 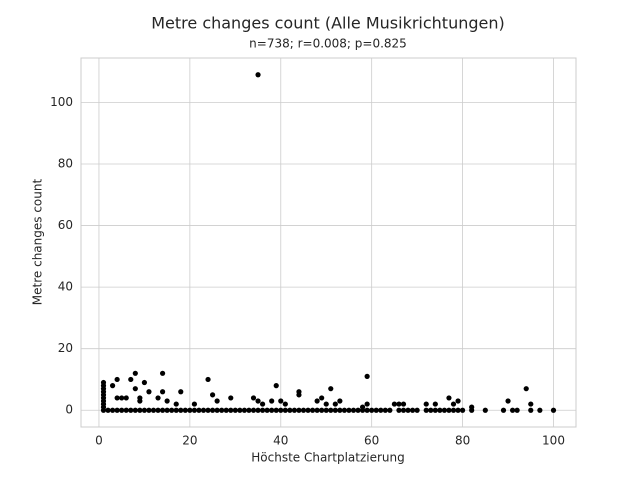 I want to click on y-tick-label: 100, so click(x=61, y=102).